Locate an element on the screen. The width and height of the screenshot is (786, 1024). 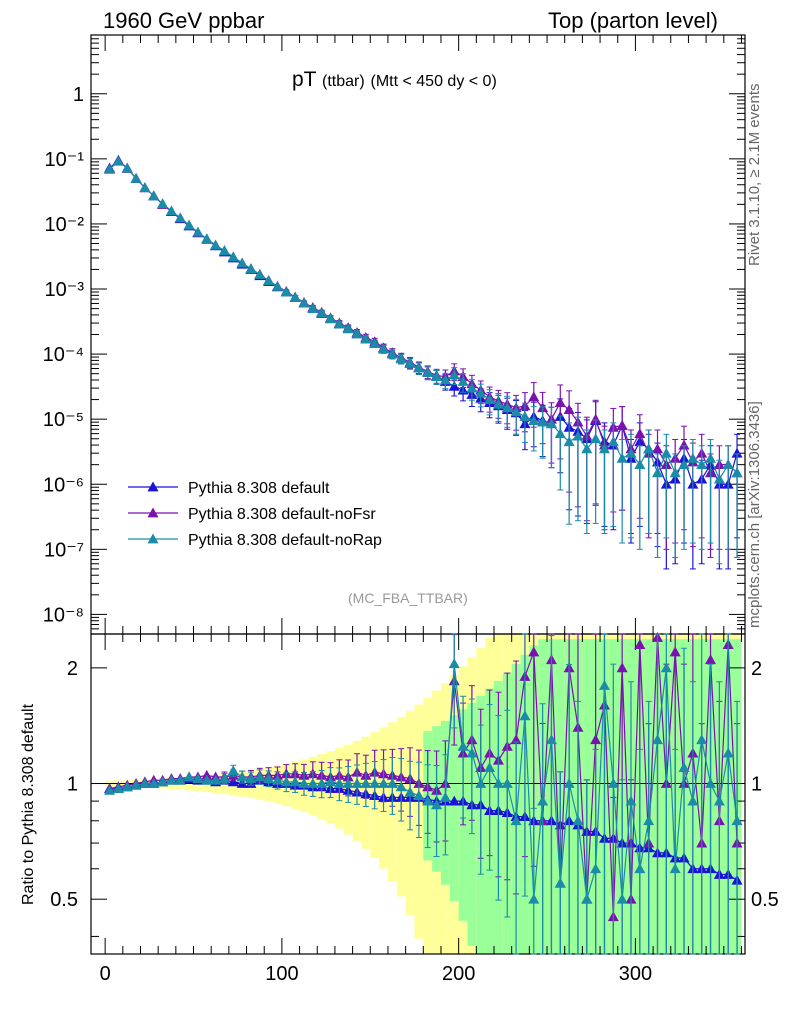
ratio-y-tick-label-left: 0.5 is located at coordinates (64, 900).